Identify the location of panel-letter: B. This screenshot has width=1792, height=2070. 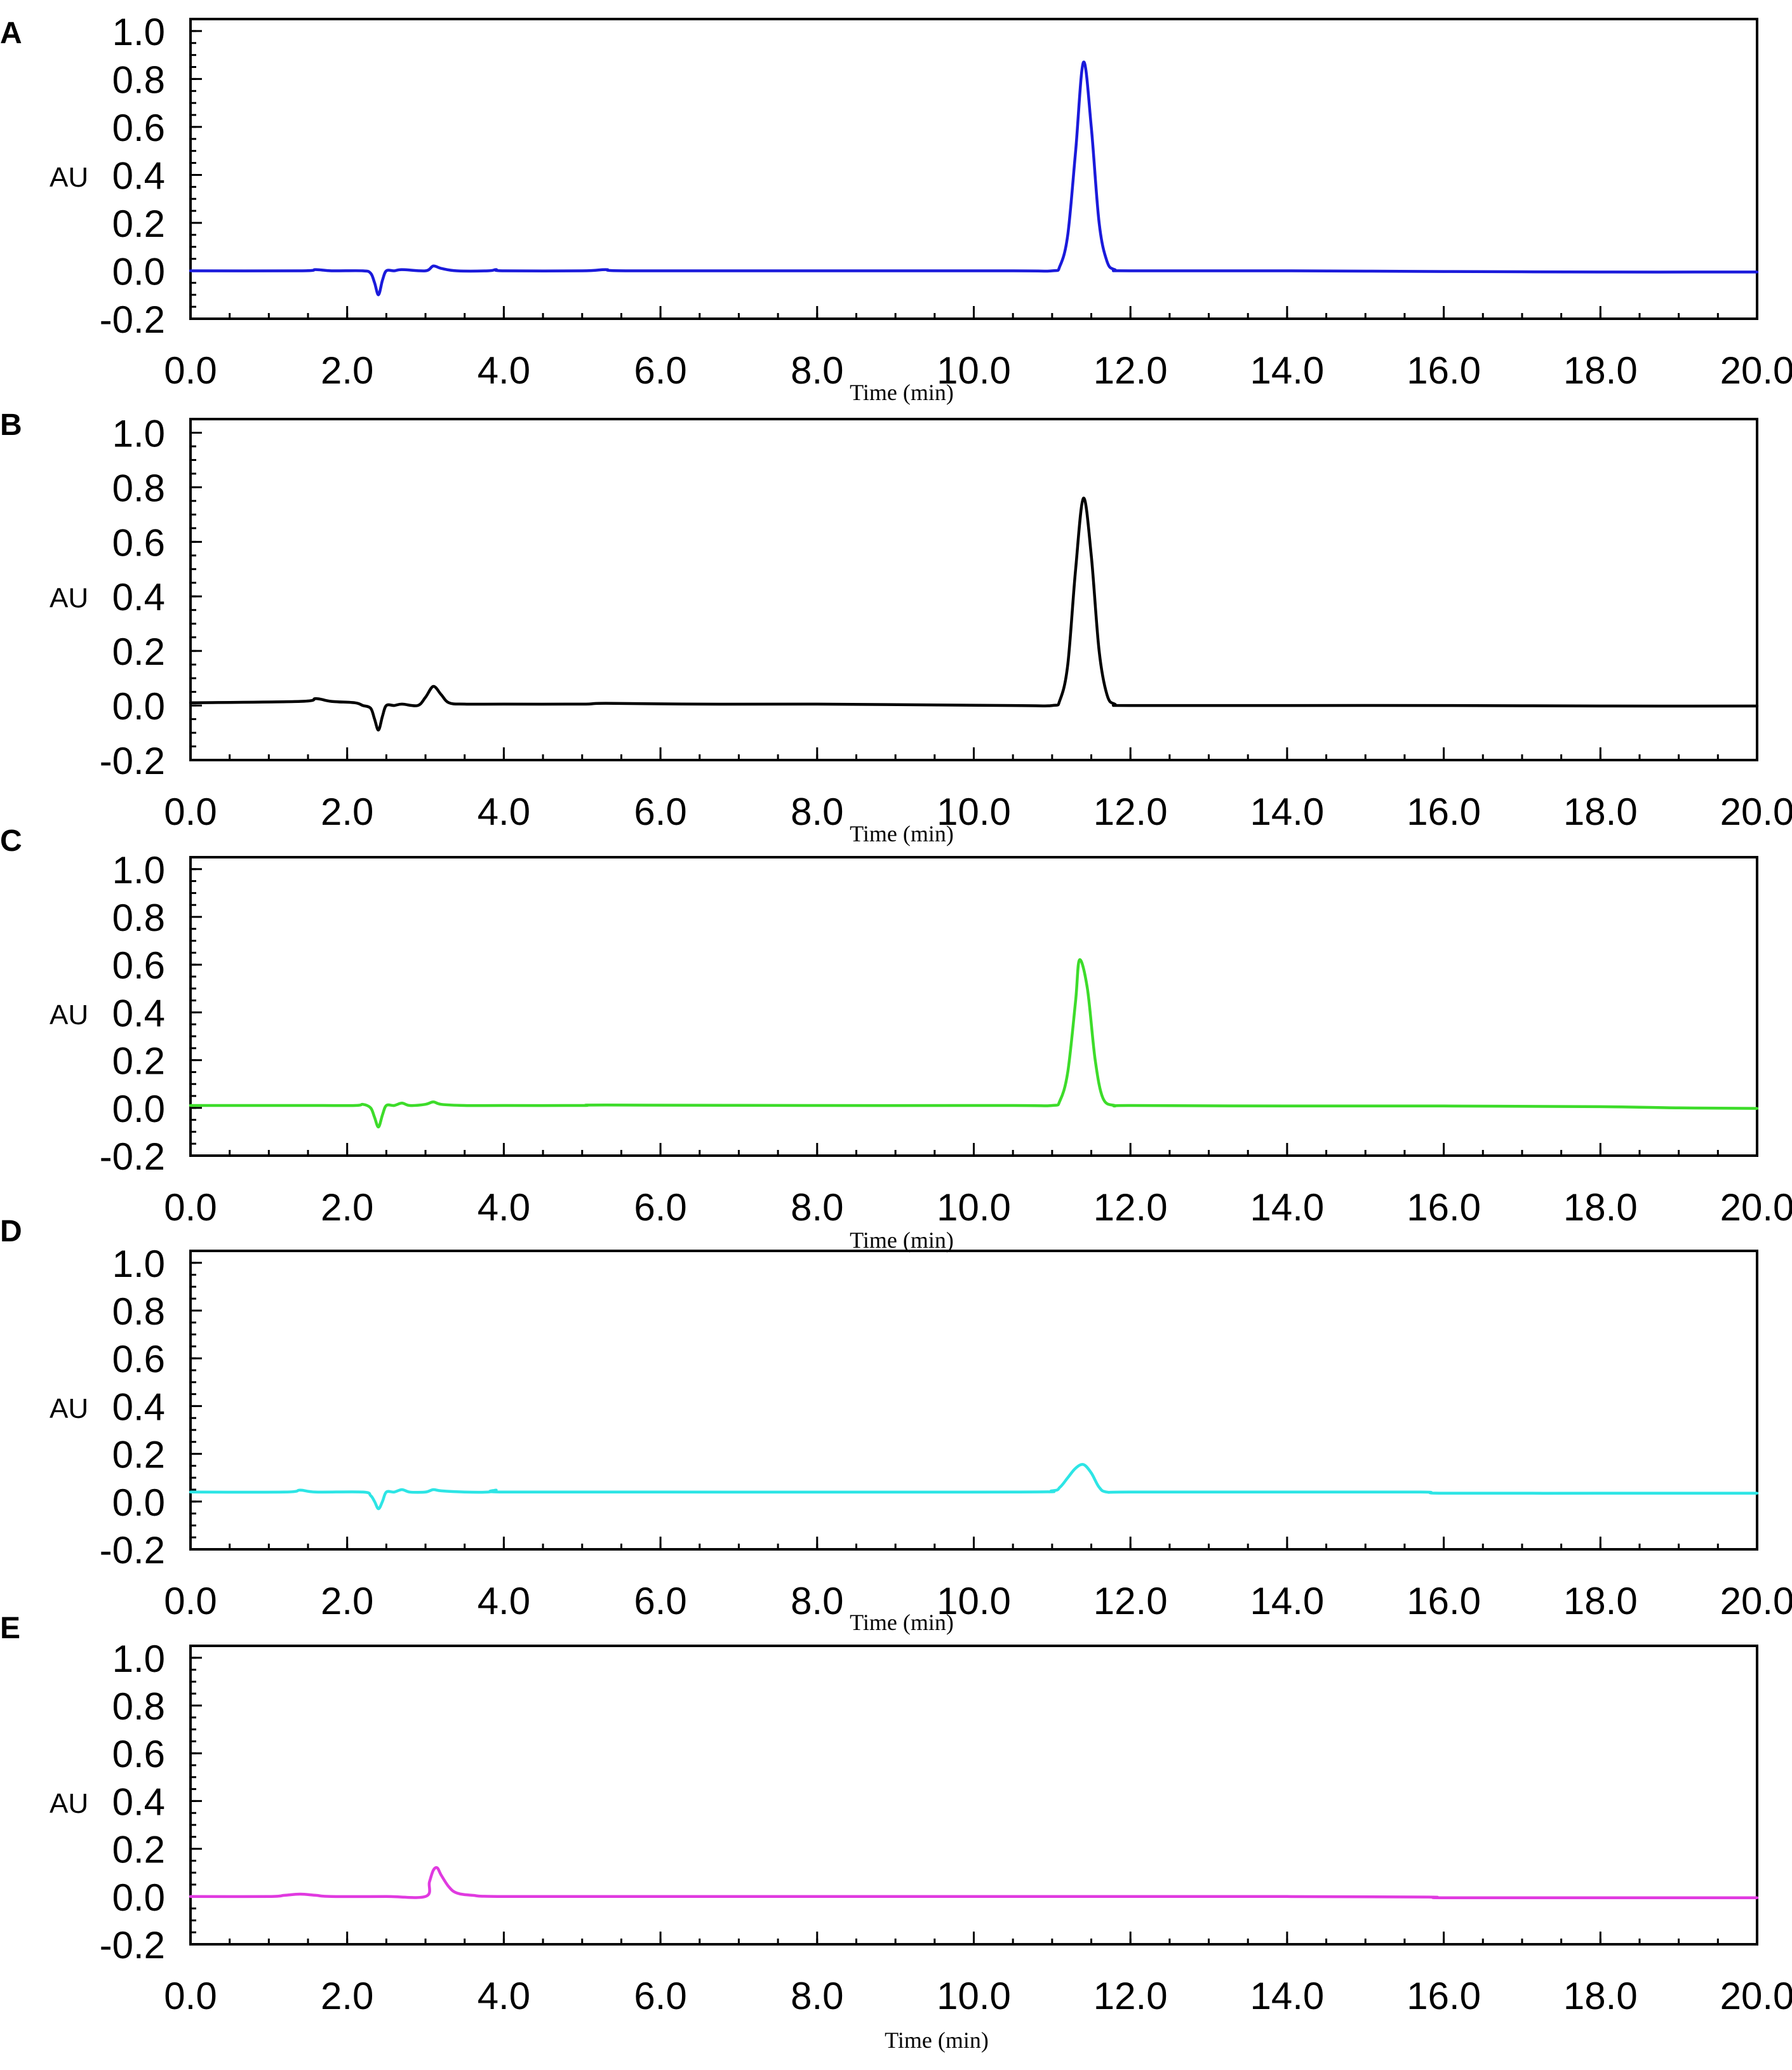
(11, 425).